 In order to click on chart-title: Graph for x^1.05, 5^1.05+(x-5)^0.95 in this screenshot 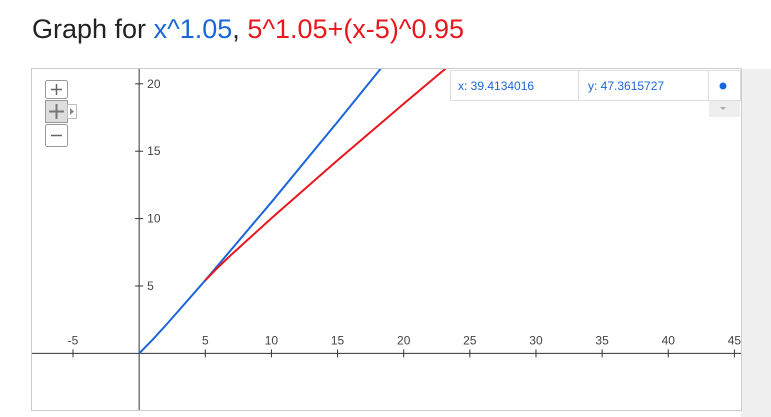, I will do `click(248, 29)`.